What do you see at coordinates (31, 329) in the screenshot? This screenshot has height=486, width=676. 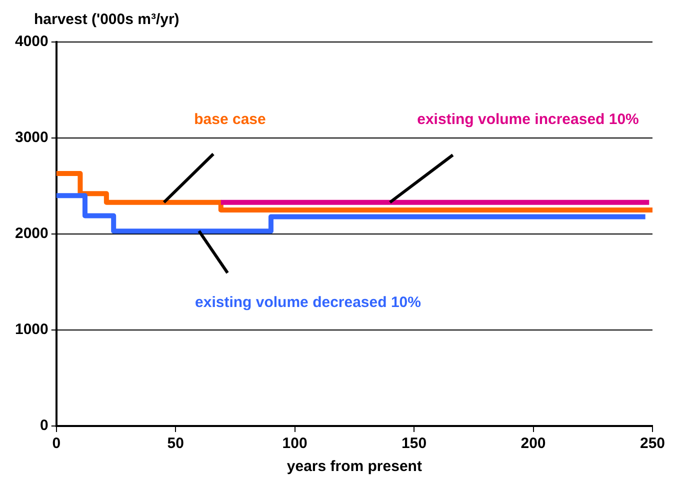 I see `y-tick-label: 1000` at bounding box center [31, 329].